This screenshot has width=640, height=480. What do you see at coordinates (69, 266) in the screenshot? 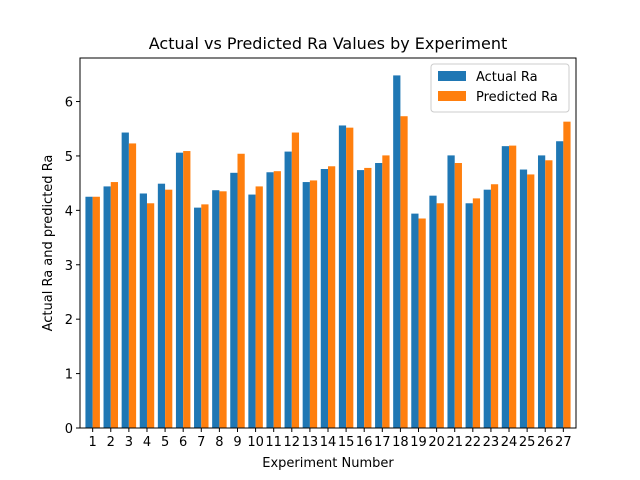
I see `y-tick-label: 3` at bounding box center [69, 266].